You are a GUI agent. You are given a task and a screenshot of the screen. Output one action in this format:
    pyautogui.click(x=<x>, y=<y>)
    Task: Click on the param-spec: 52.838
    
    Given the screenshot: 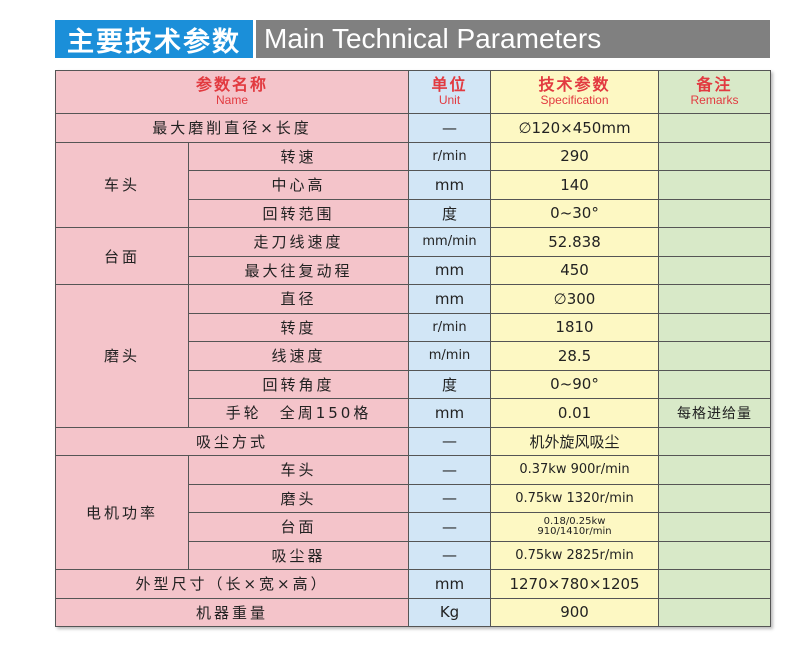 What is the action you would take?
    pyautogui.click(x=575, y=242)
    